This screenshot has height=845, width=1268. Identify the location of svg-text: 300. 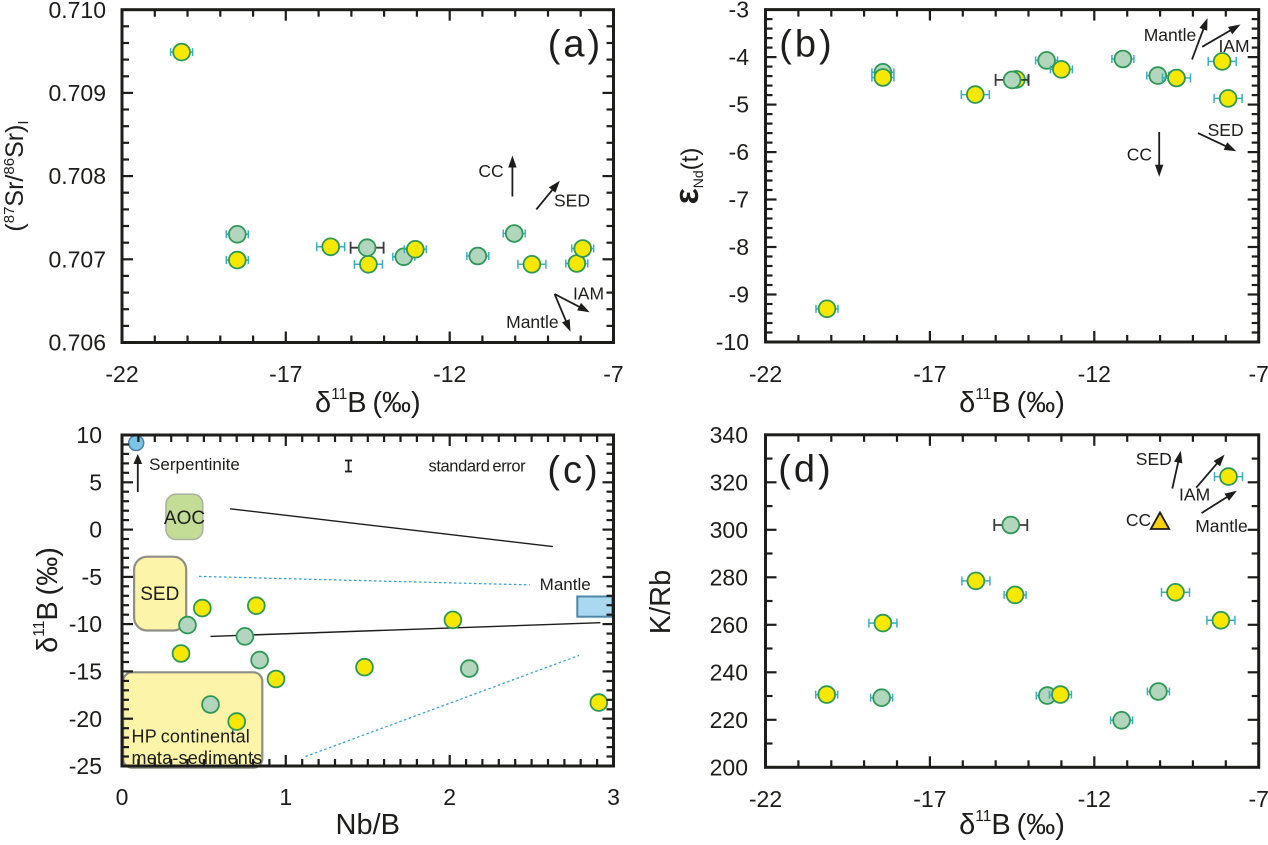
(729, 530).